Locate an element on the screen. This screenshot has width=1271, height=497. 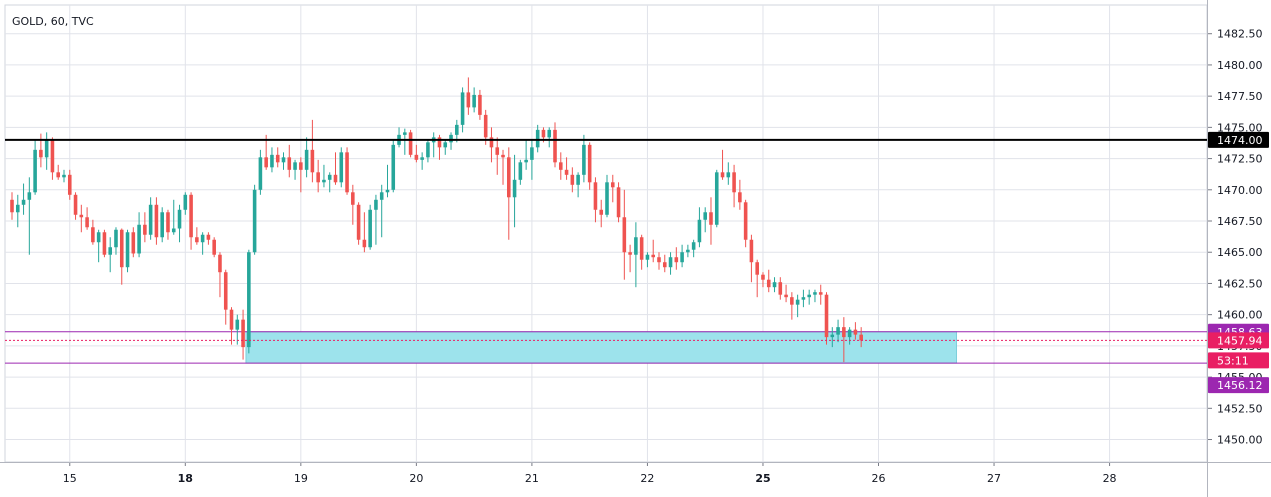
countdown-label-text: 53:11 is located at coordinates (1233, 360).